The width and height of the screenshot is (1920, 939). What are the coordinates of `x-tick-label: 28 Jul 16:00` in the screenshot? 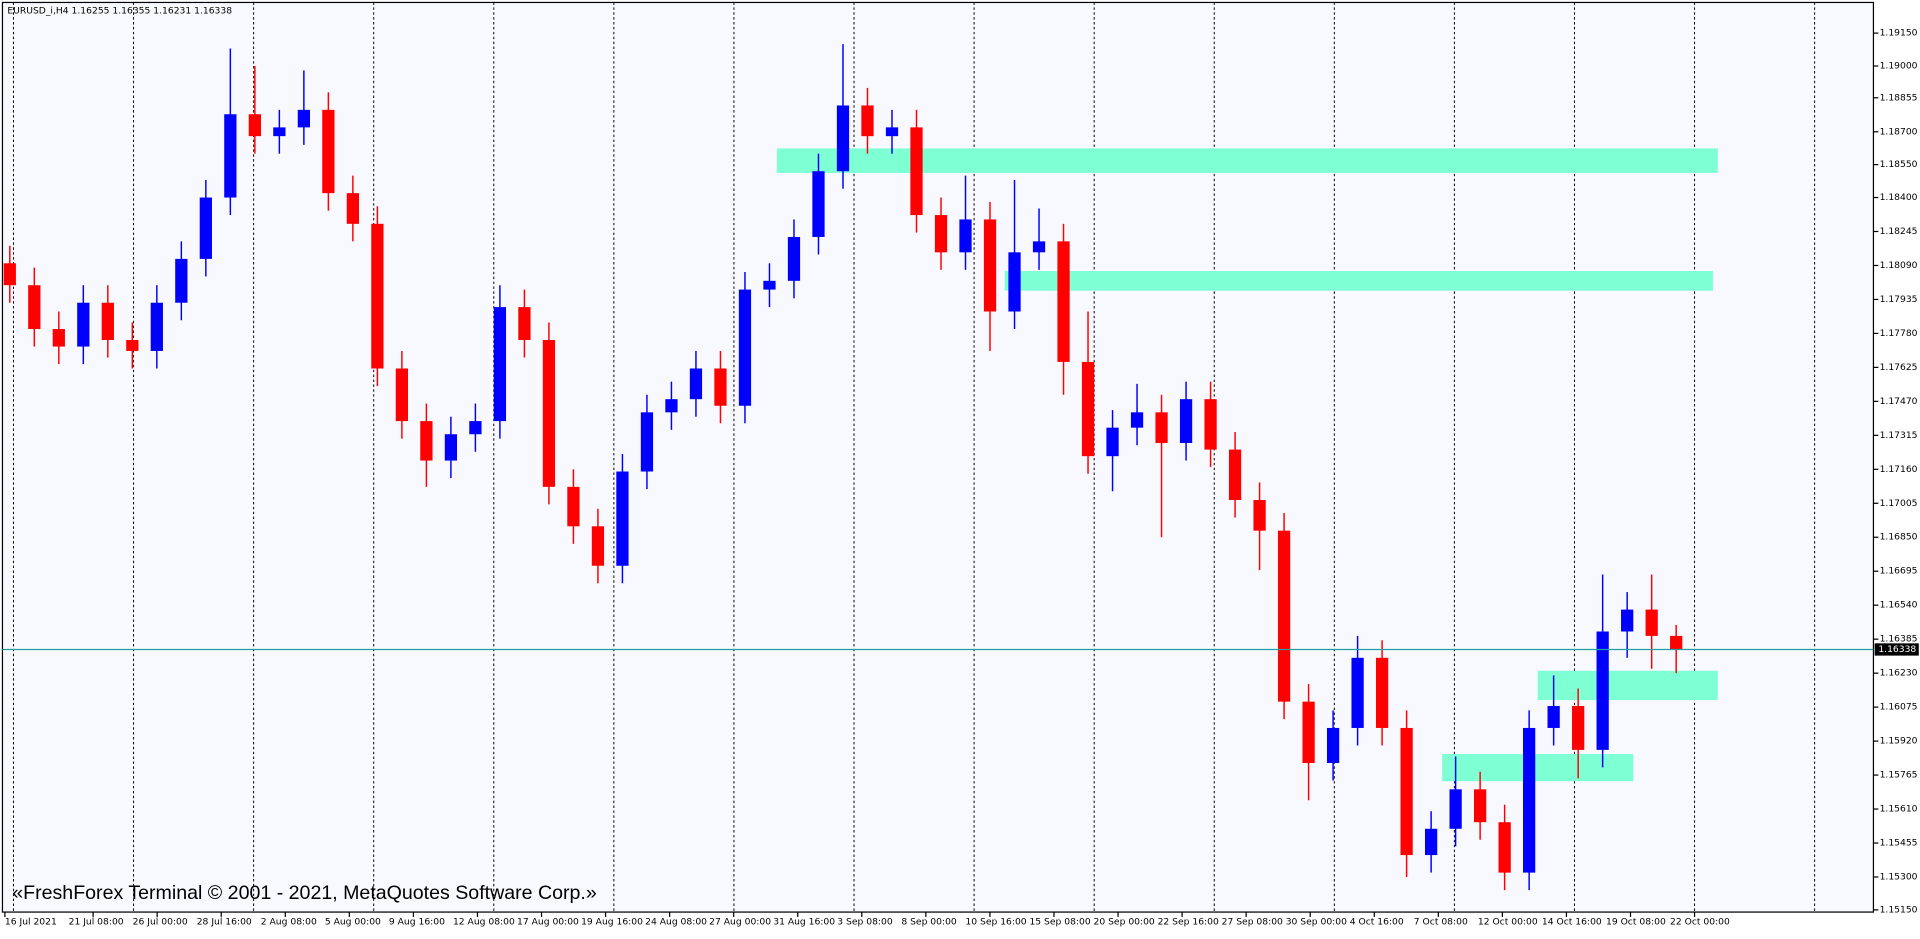 It's located at (224, 921).